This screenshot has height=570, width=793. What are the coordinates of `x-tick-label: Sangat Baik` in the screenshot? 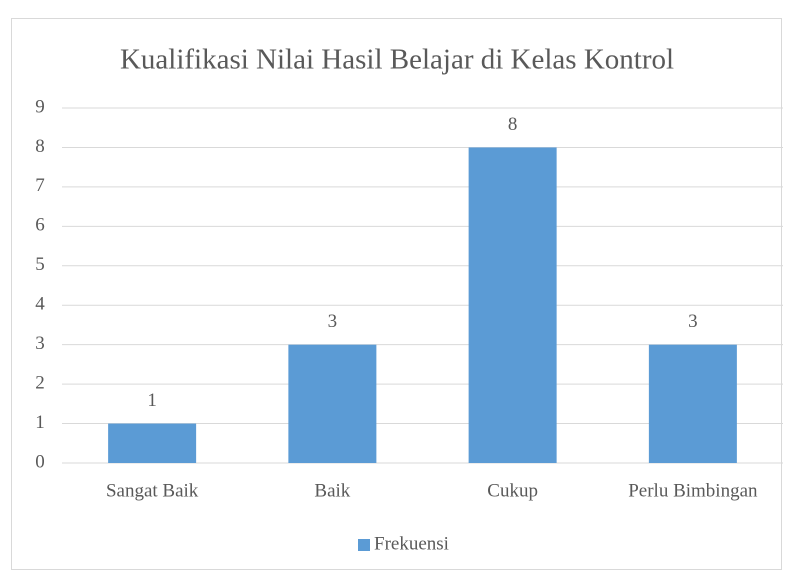 It's located at (152, 490).